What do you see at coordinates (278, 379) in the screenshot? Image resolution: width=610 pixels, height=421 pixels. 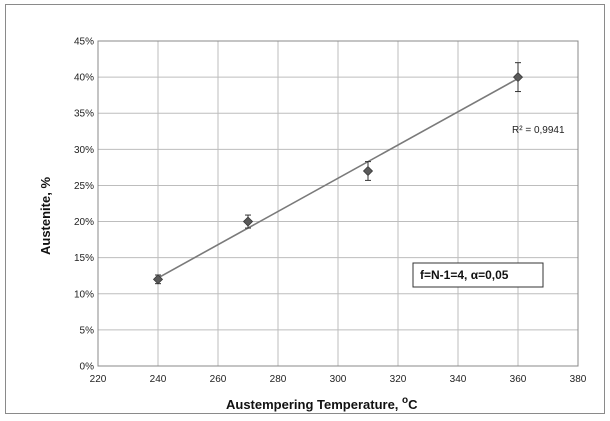 I see `x-tick-label-3: 280` at bounding box center [278, 379].